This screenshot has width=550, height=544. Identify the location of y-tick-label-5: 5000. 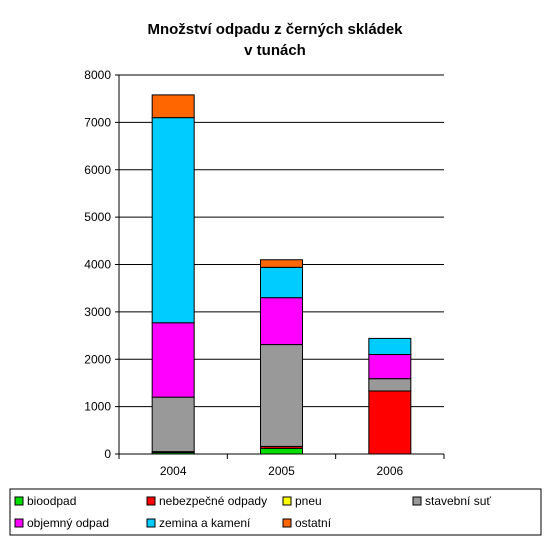
(97, 217).